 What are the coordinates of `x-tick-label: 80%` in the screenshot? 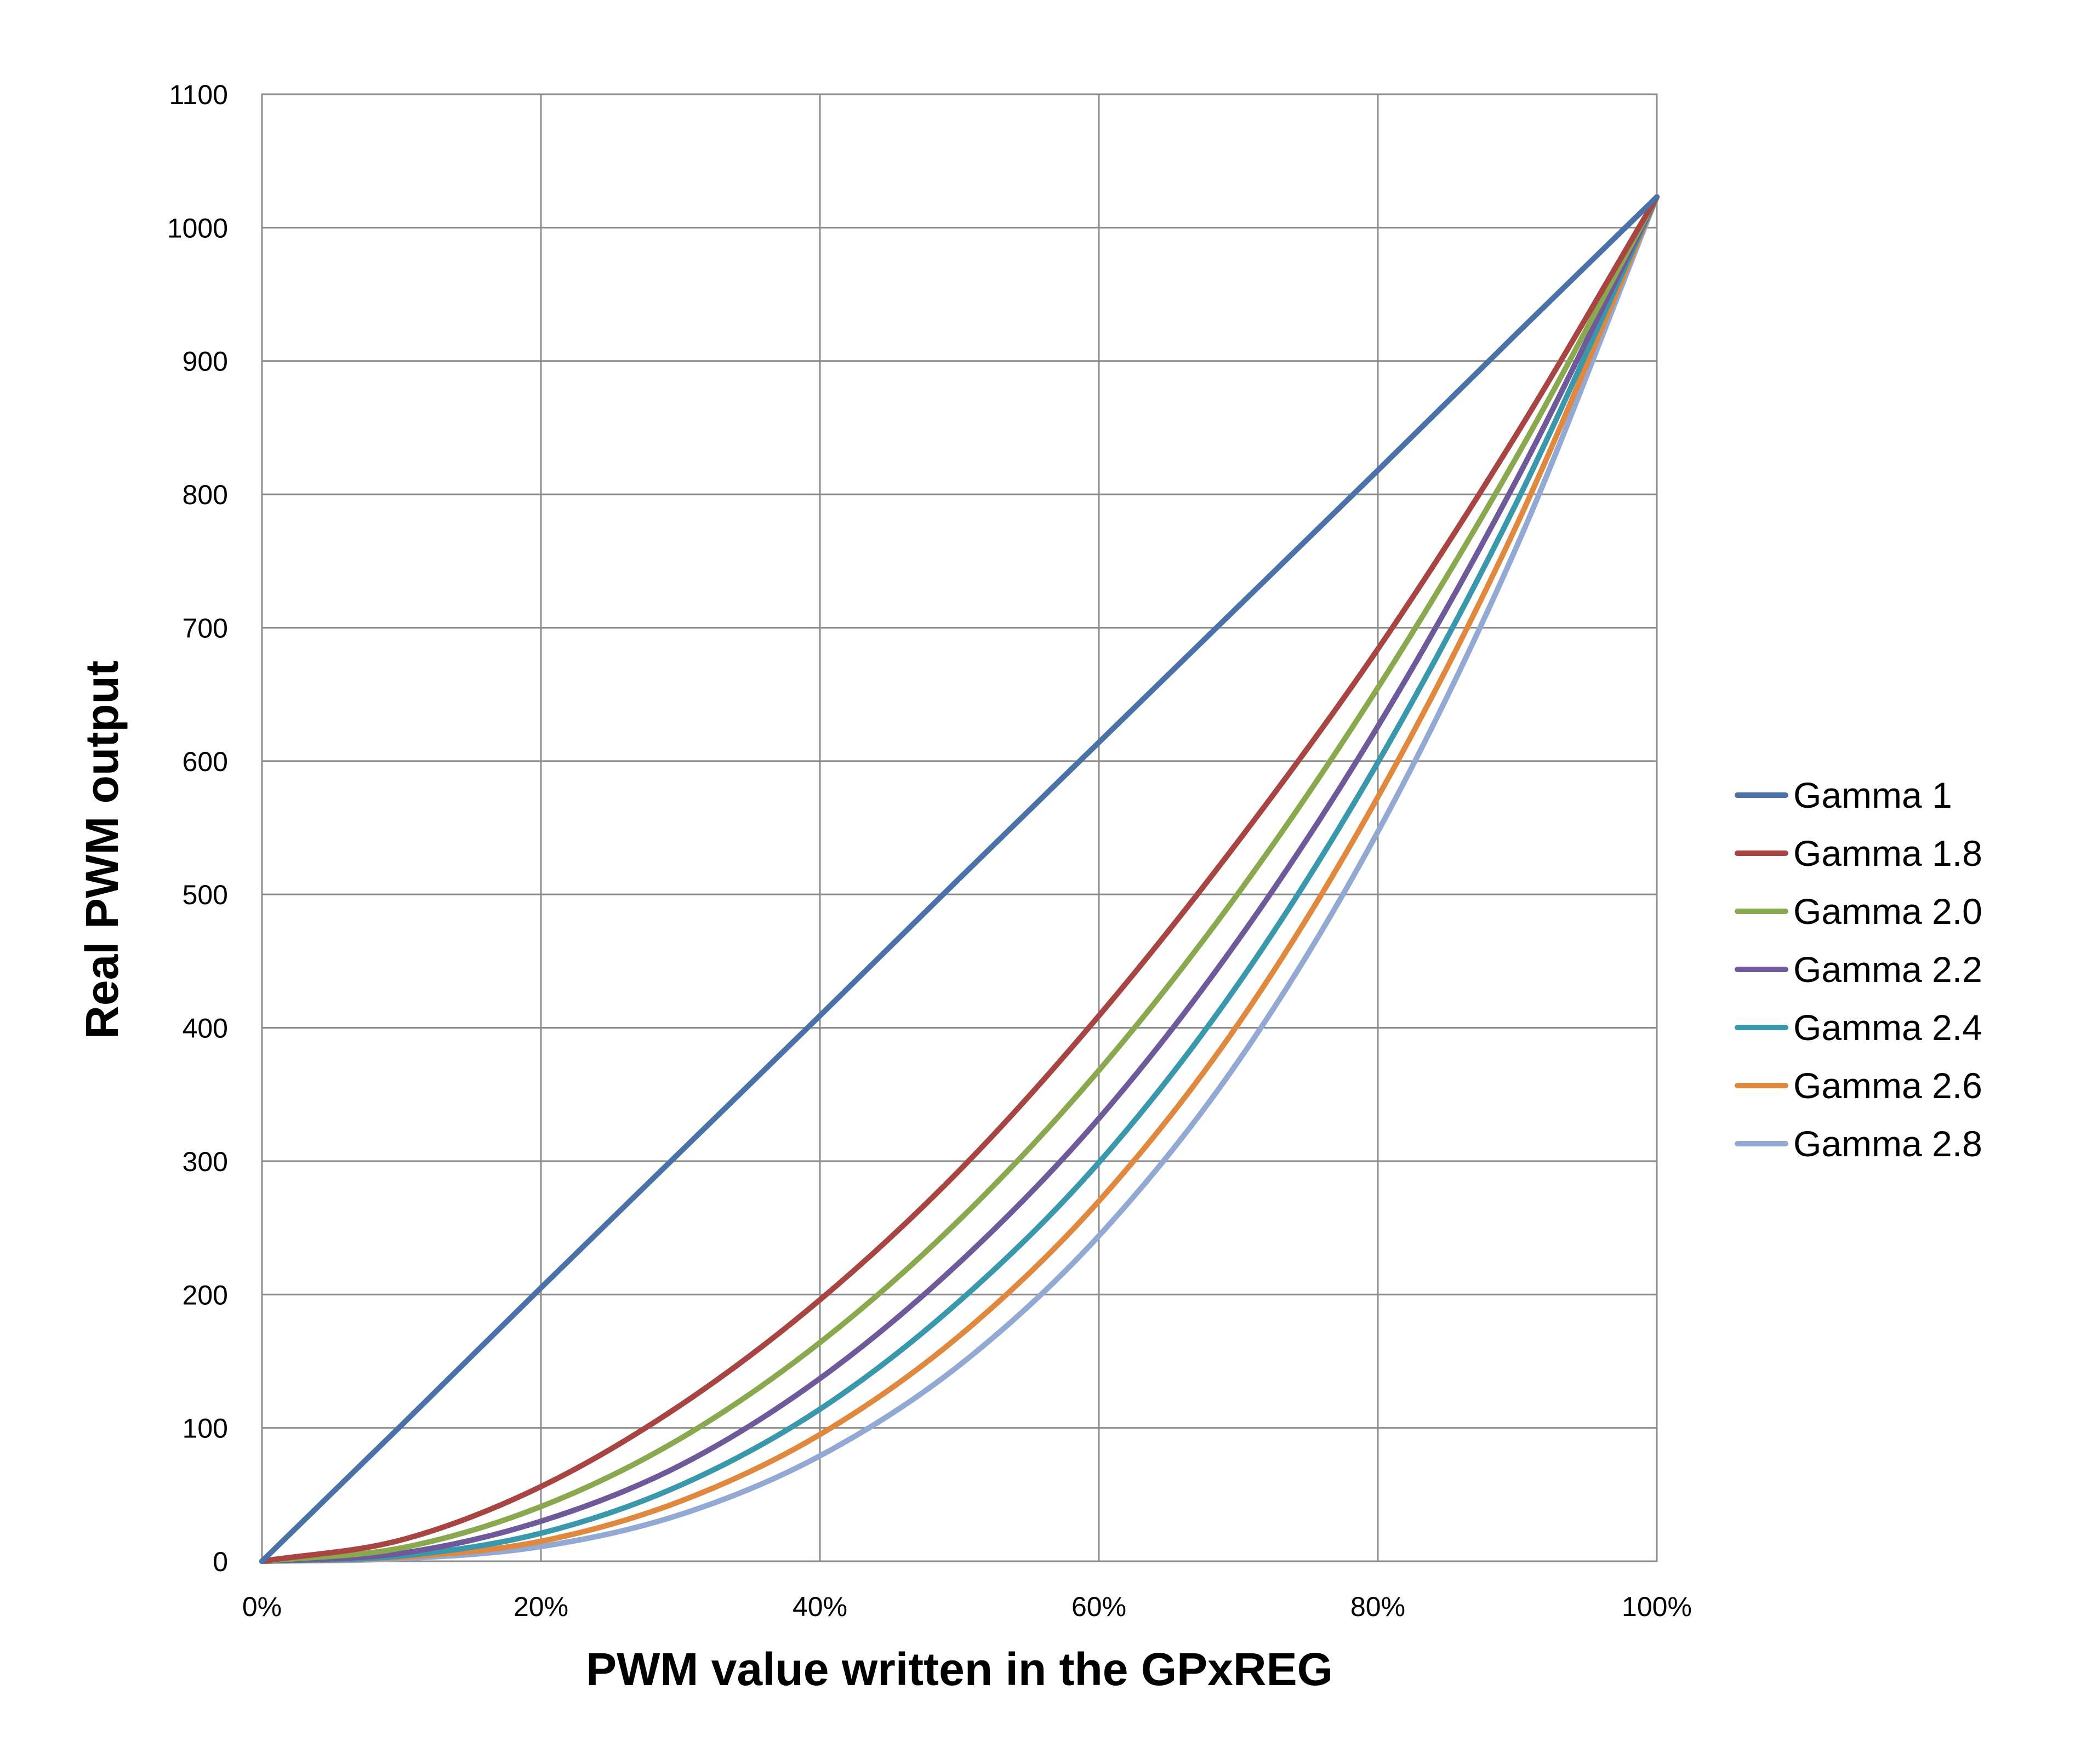 It's located at (1377, 1607).